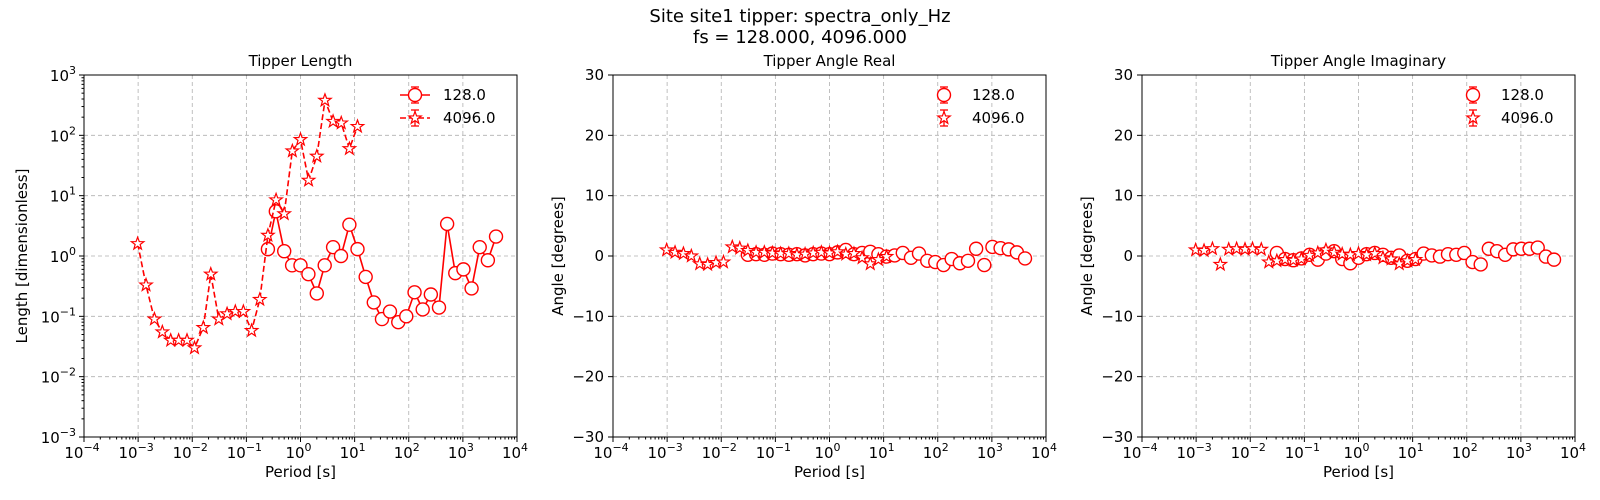  What do you see at coordinates (63, 255) in the screenshot?
I see `y-tick-label: 10⁰` at bounding box center [63, 255].